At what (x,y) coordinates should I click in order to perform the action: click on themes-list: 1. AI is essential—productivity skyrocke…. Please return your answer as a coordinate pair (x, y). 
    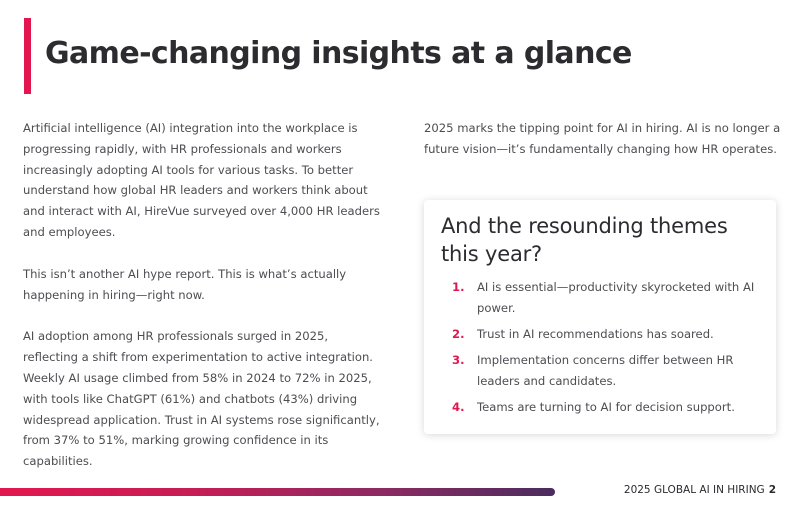
    Looking at the image, I should click on (600, 347).